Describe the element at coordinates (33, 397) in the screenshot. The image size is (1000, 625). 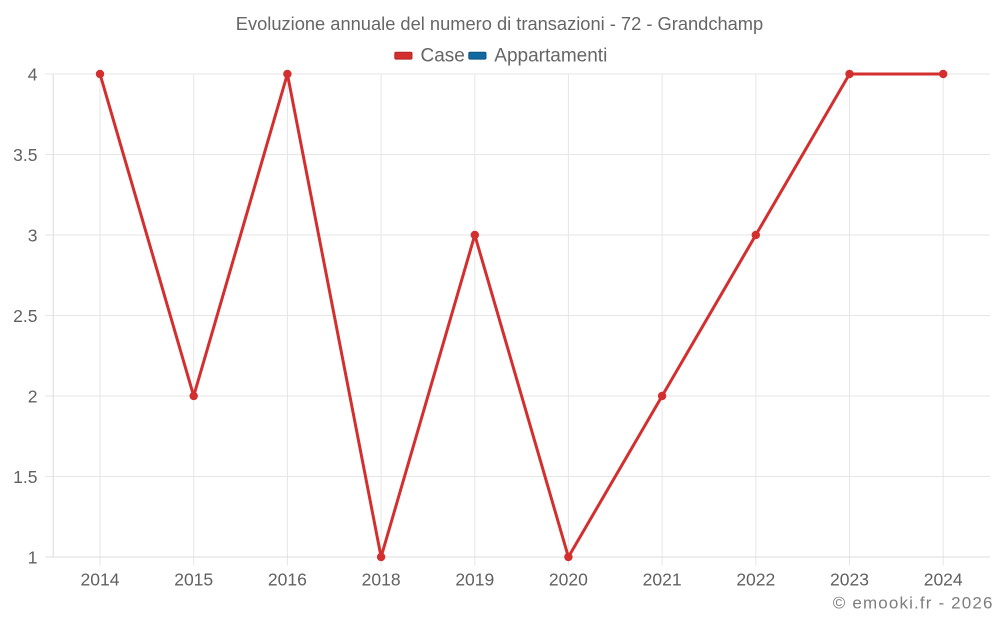
I see `svg-text: 2` at that location.